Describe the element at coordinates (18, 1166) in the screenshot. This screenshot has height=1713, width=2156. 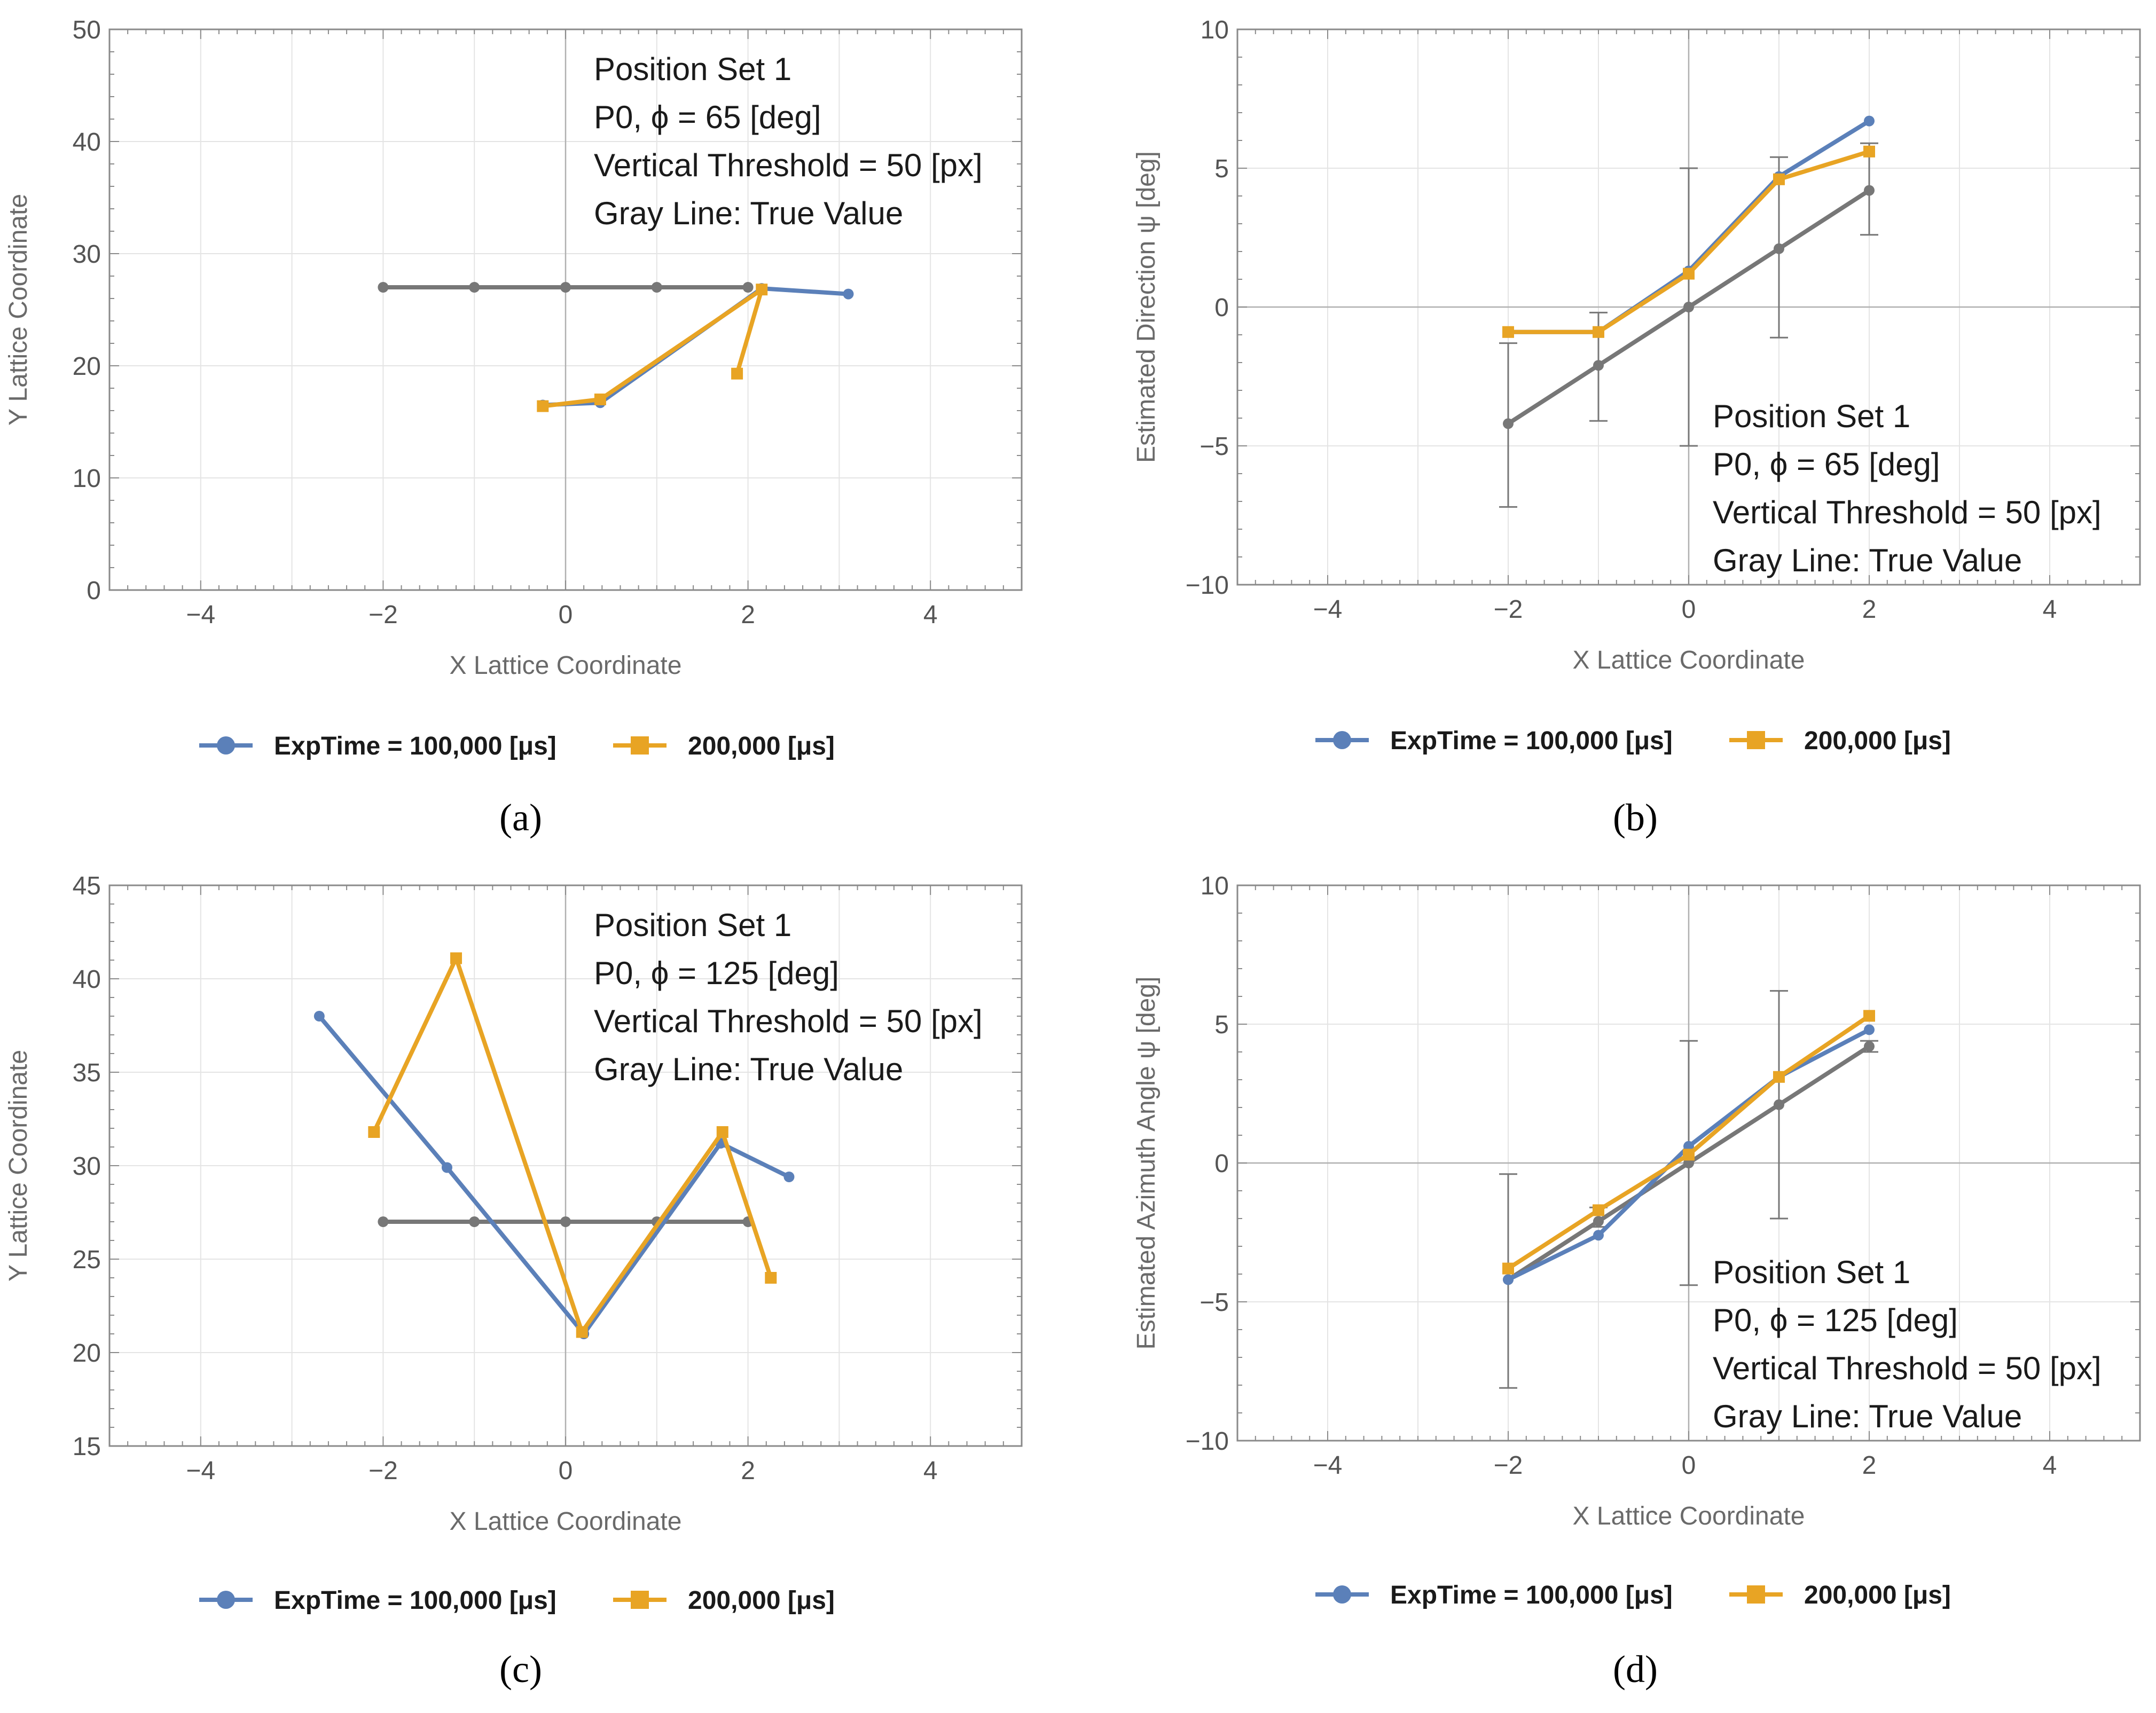
I see `y-axis-label: Y Lattice Coordinate` at that location.